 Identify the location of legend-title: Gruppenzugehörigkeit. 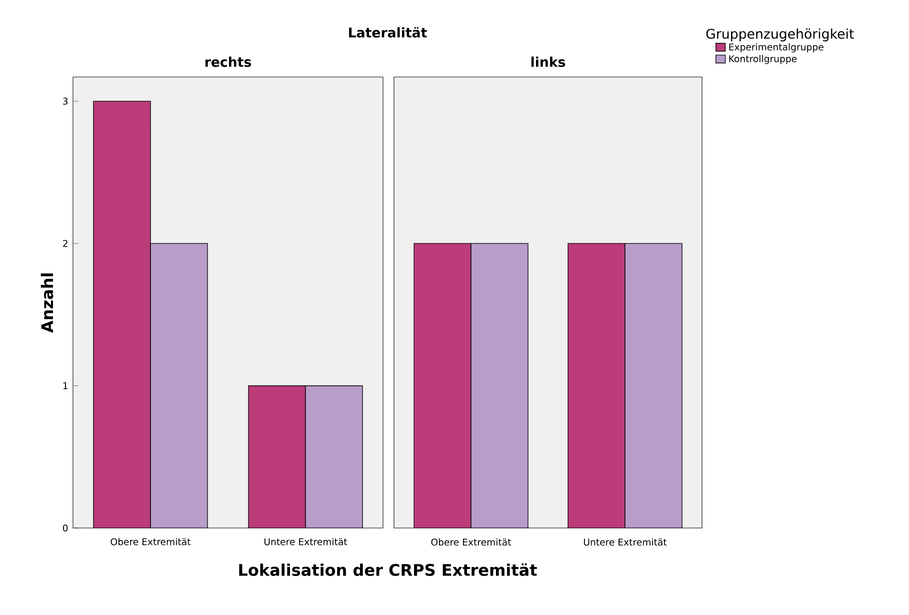
(780, 35).